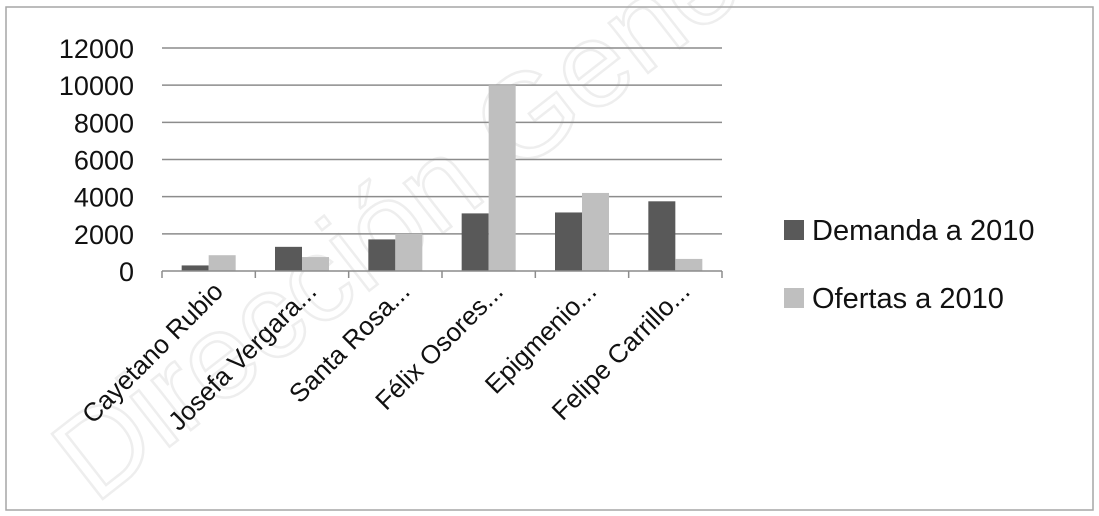 This screenshot has height=516, width=1099. I want to click on y-tick-label: 8000, so click(104, 123).